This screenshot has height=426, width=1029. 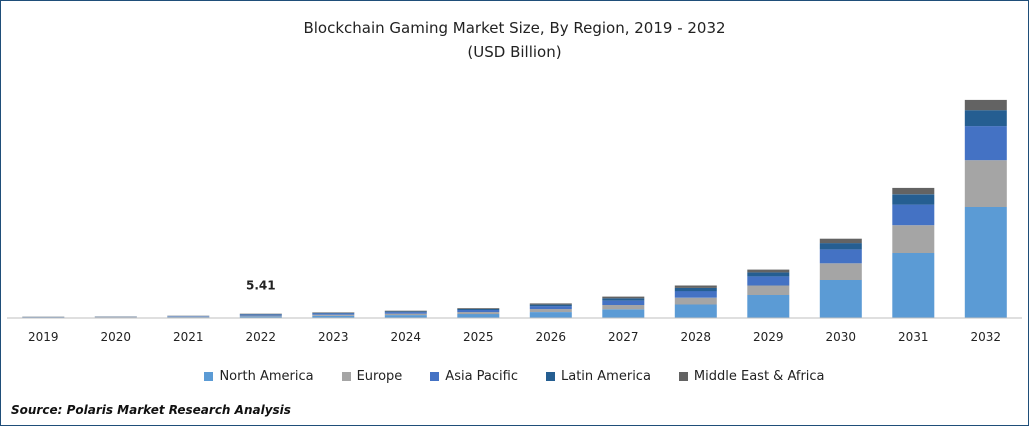 I want to click on legend-item: Latin America, so click(x=598, y=376).